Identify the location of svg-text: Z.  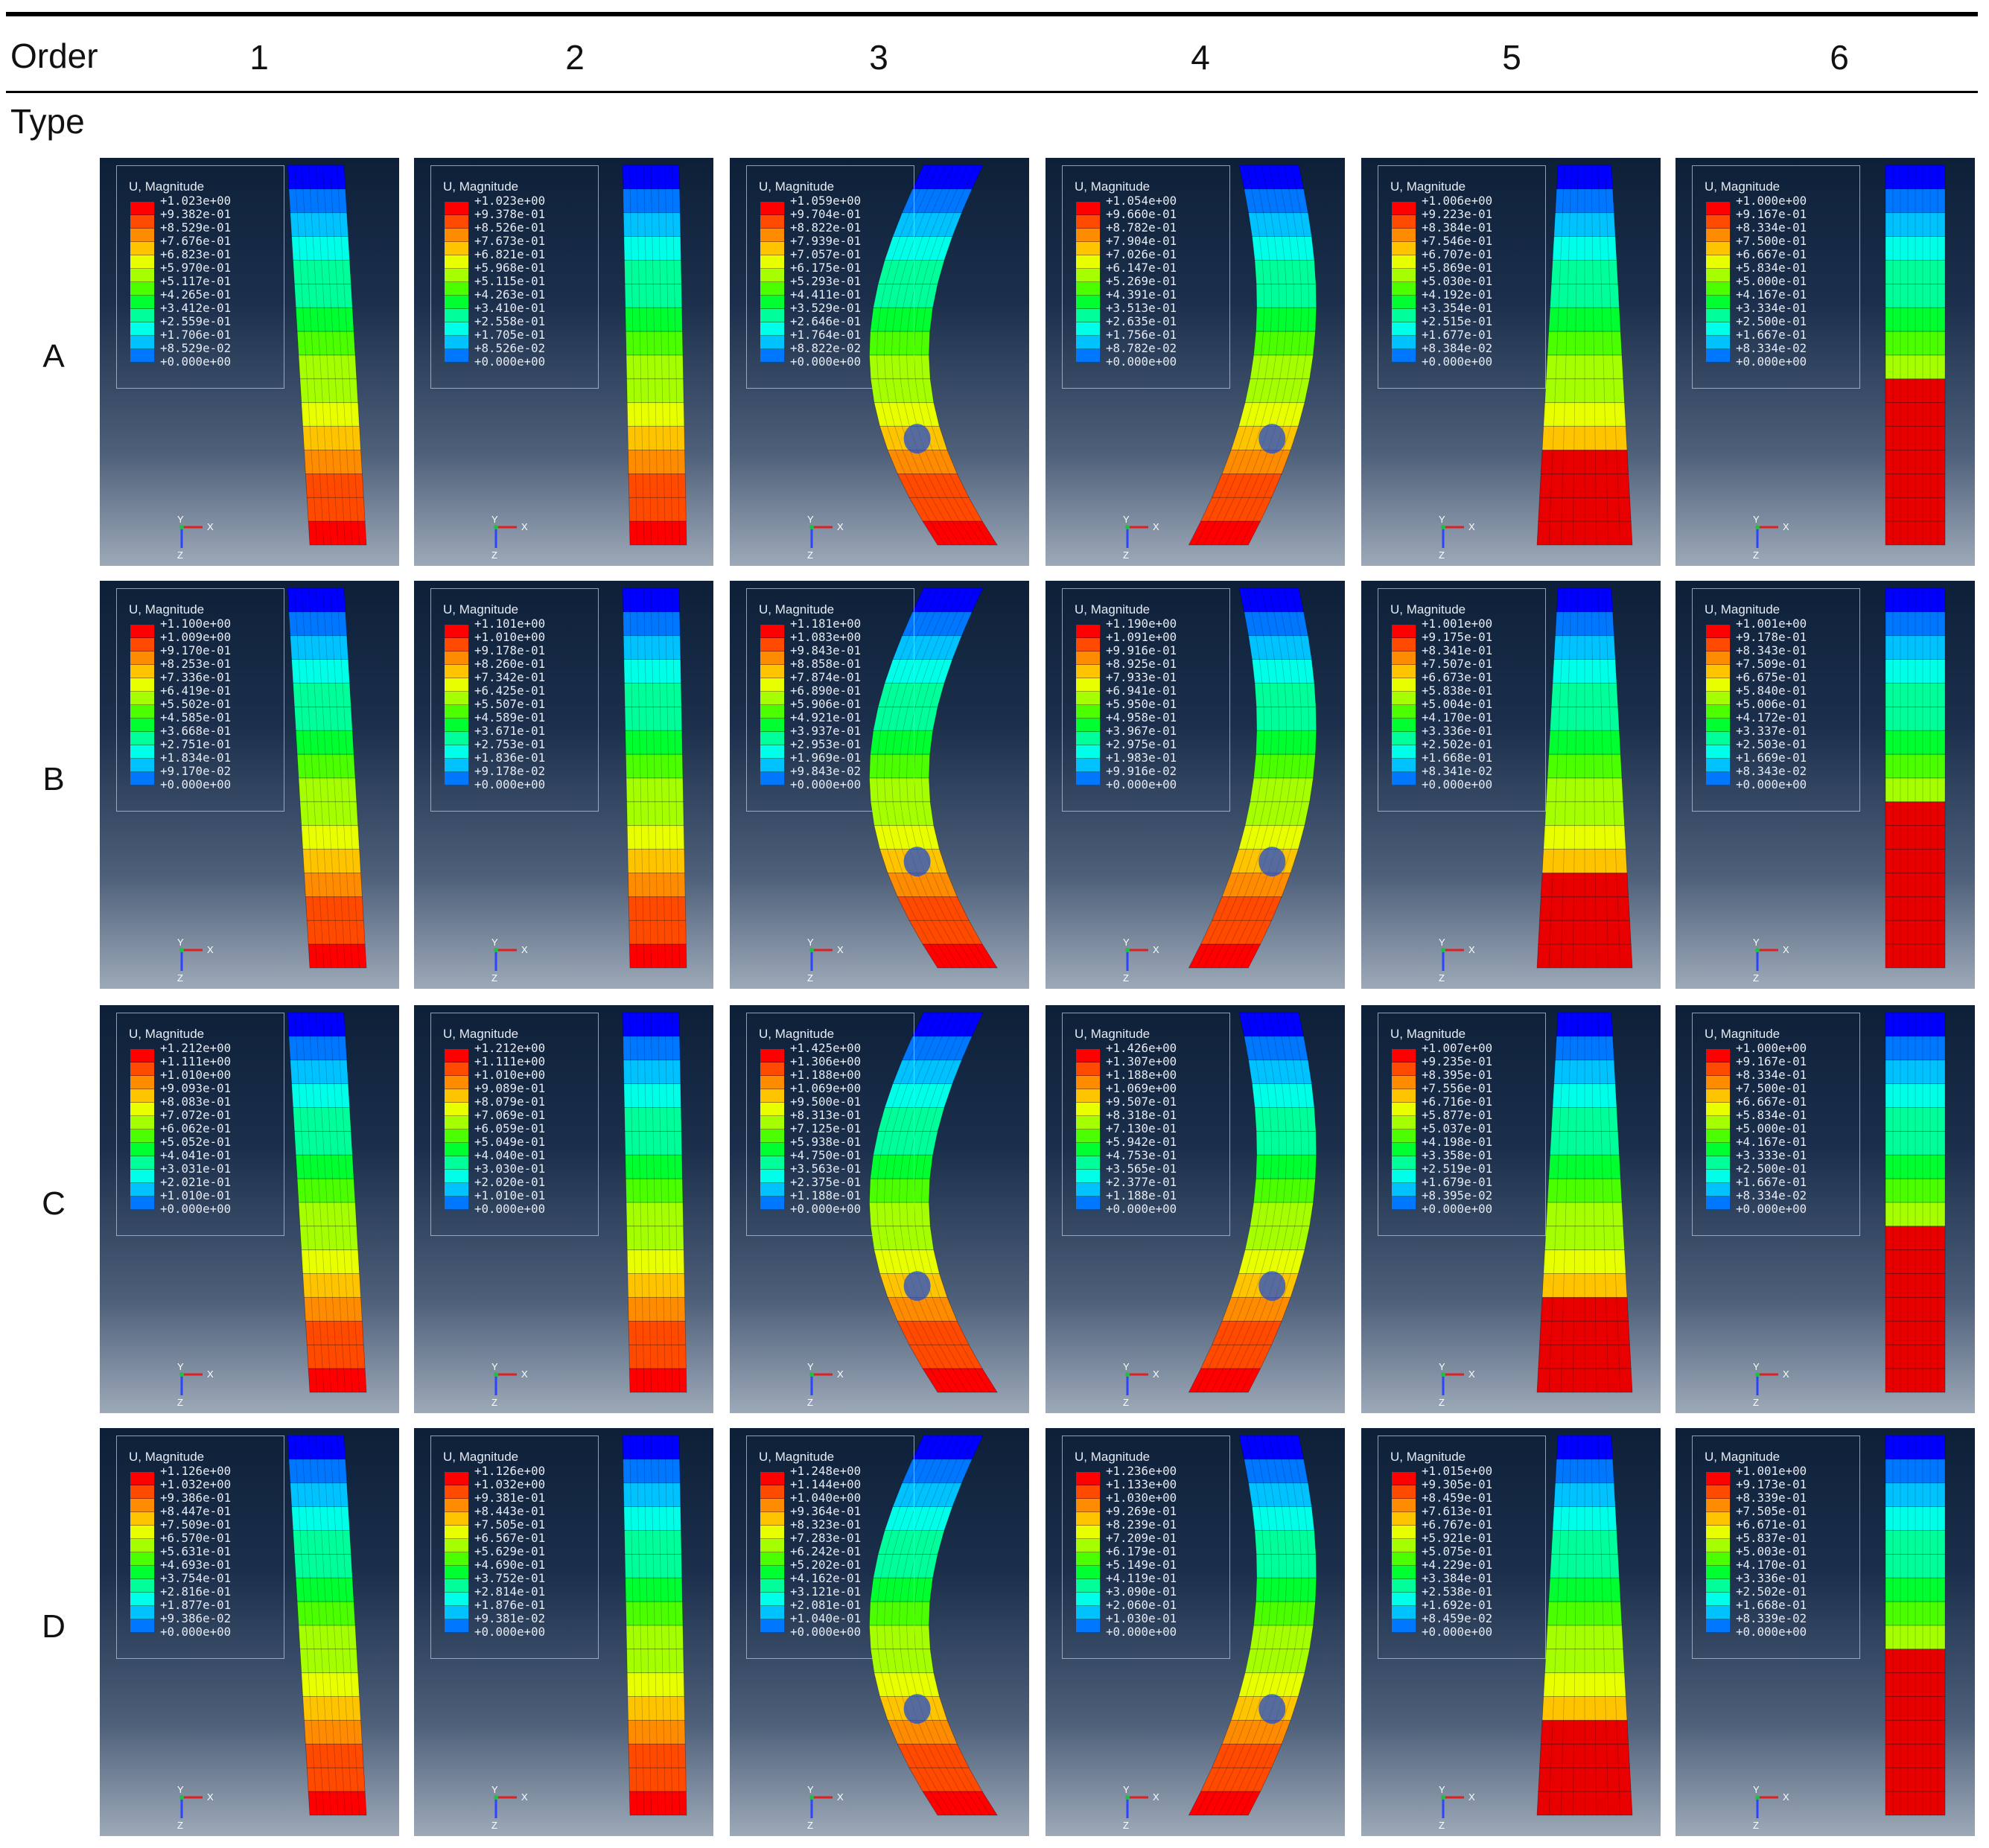
(494, 1825).